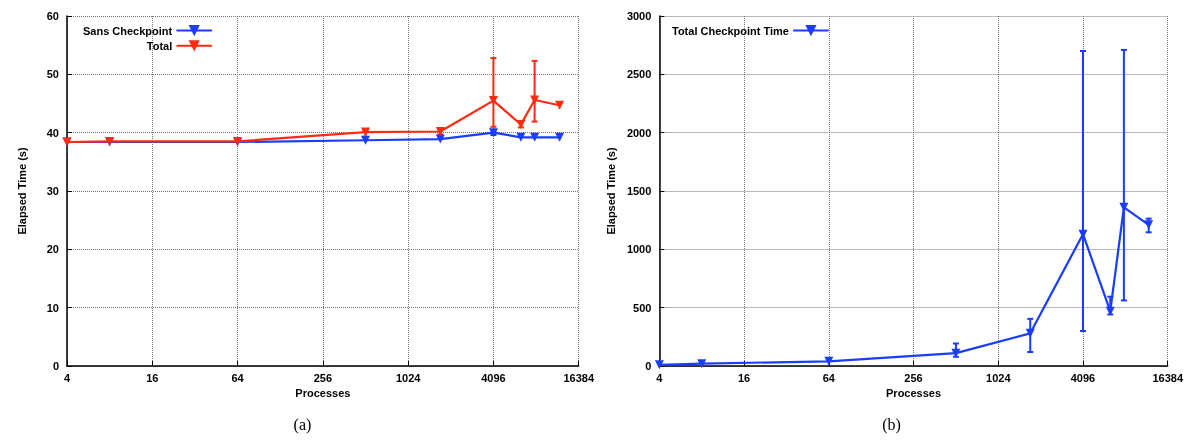 This screenshot has width=1194, height=445. I want to click on y-tick-label: 10, so click(52, 307).